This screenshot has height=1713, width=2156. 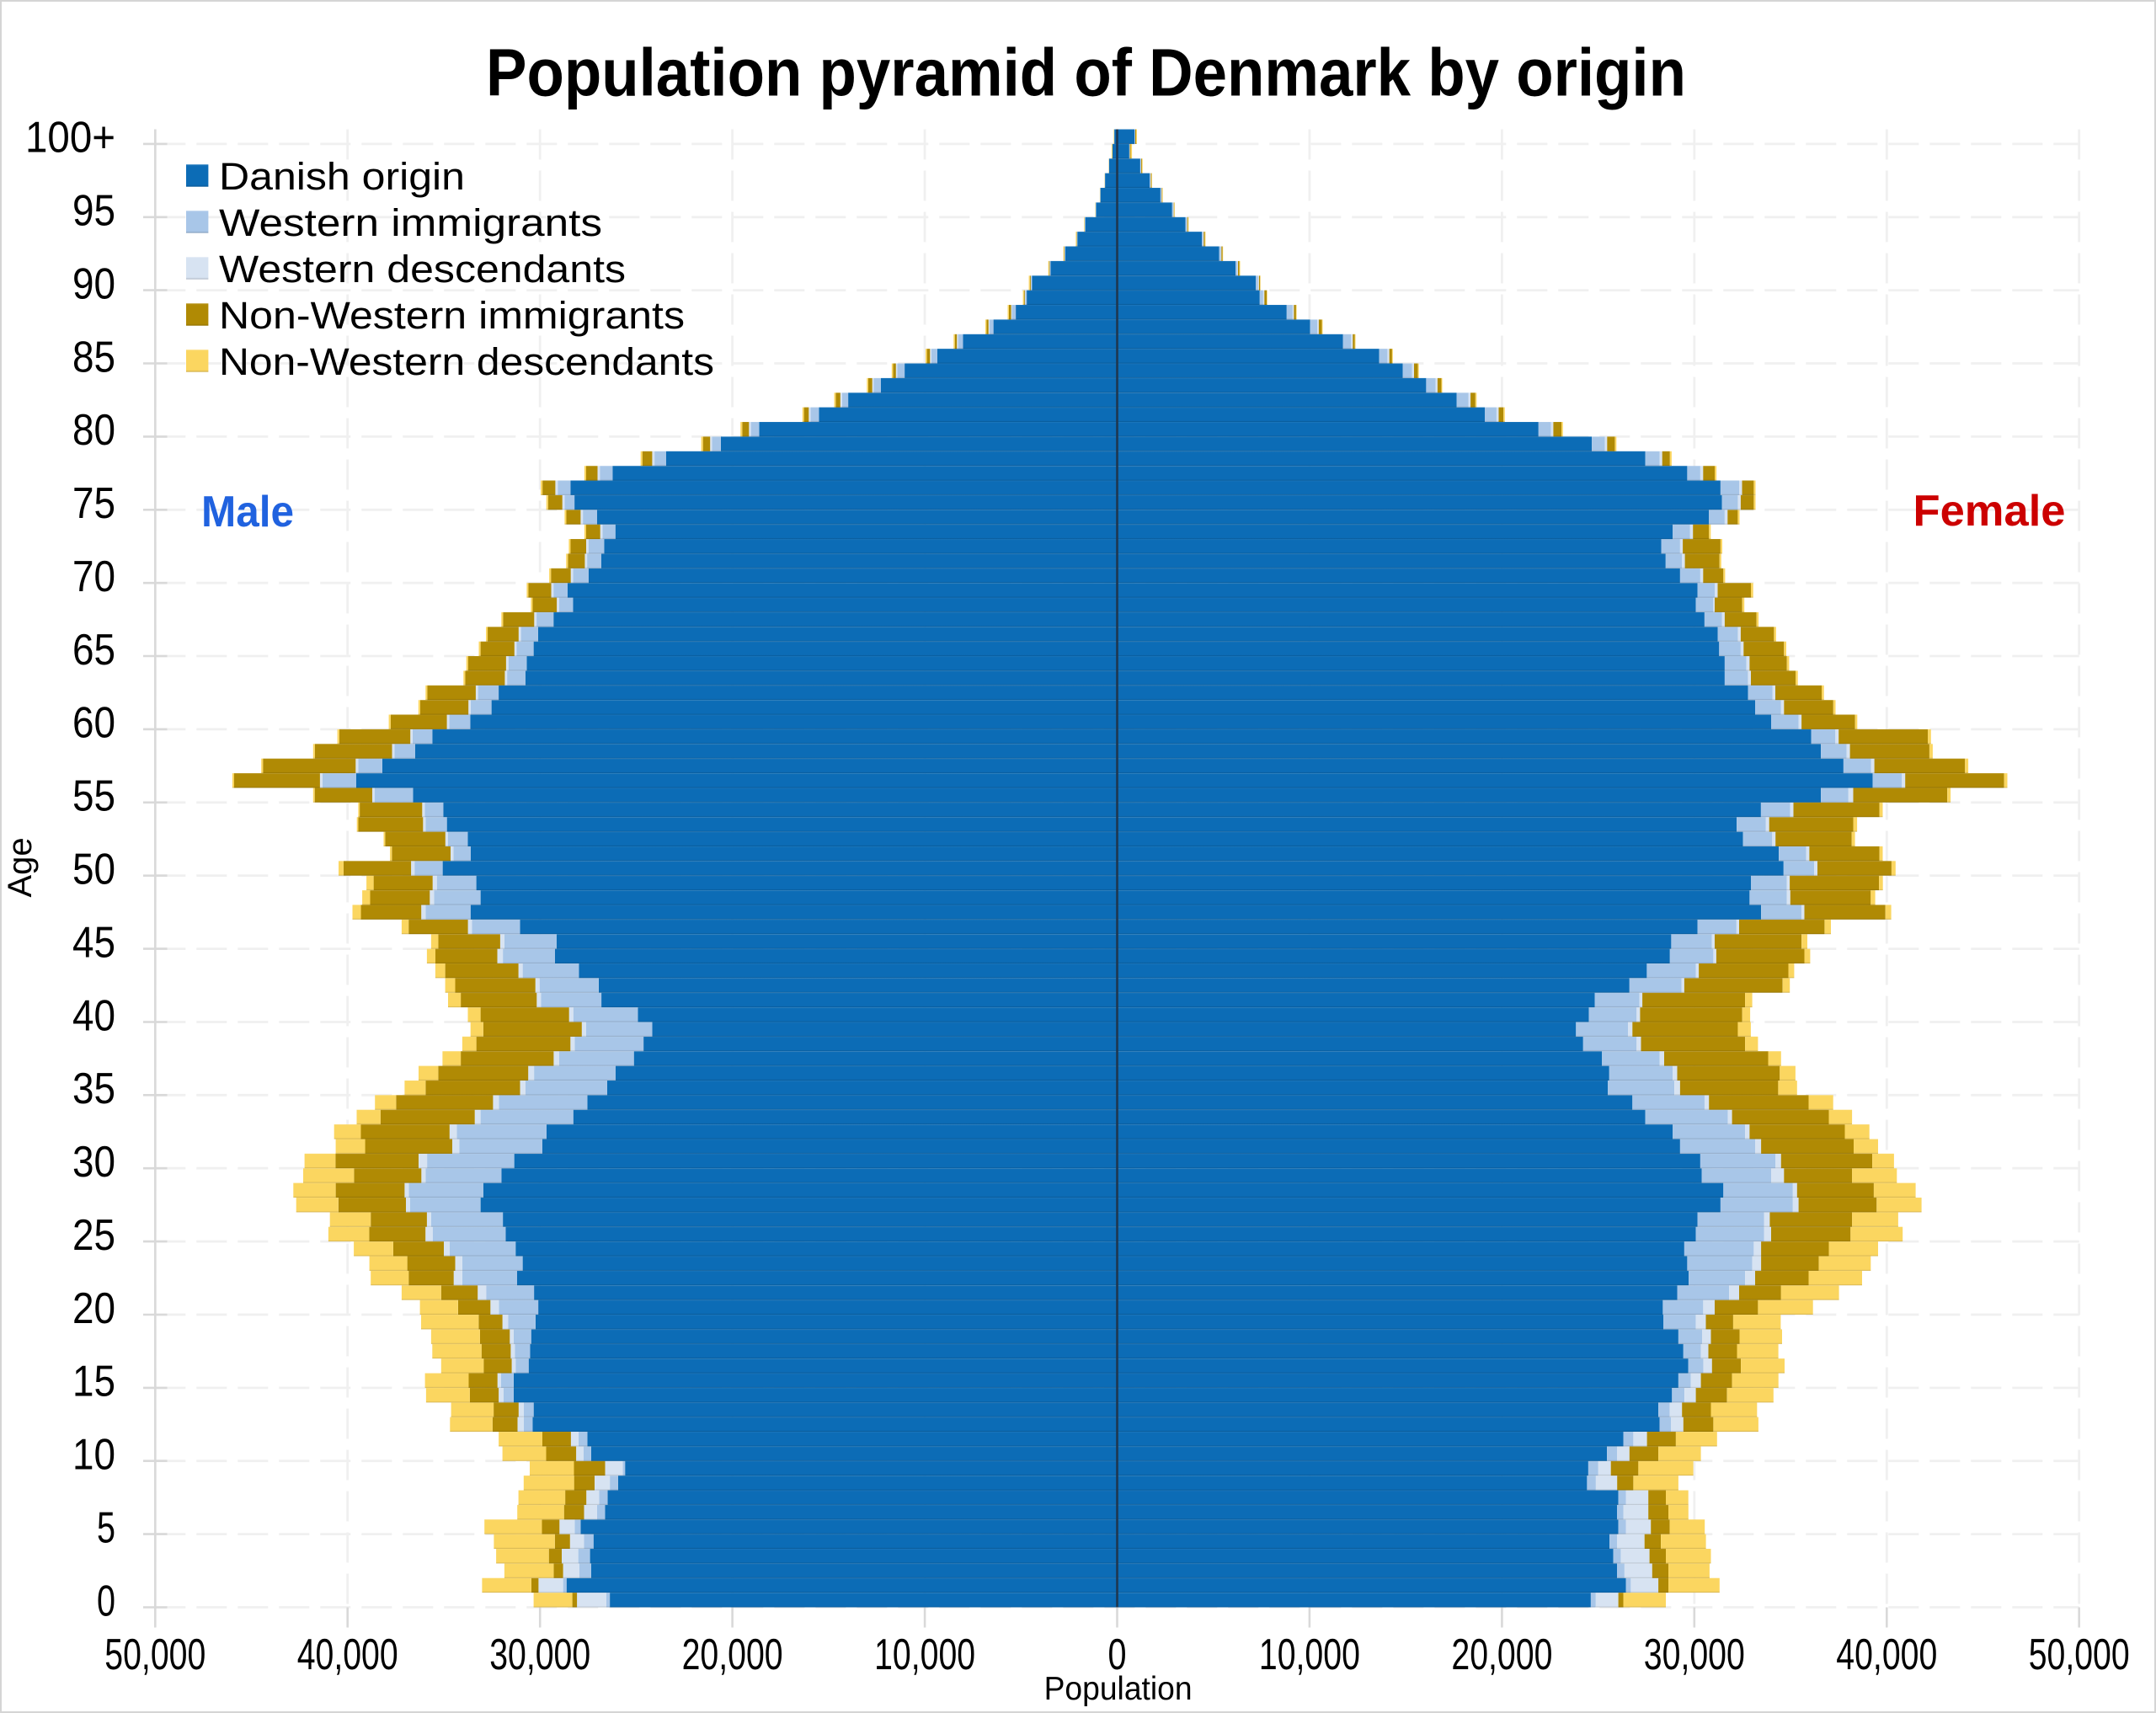 I want to click on svg-text: 30, so click(x=93, y=1163).